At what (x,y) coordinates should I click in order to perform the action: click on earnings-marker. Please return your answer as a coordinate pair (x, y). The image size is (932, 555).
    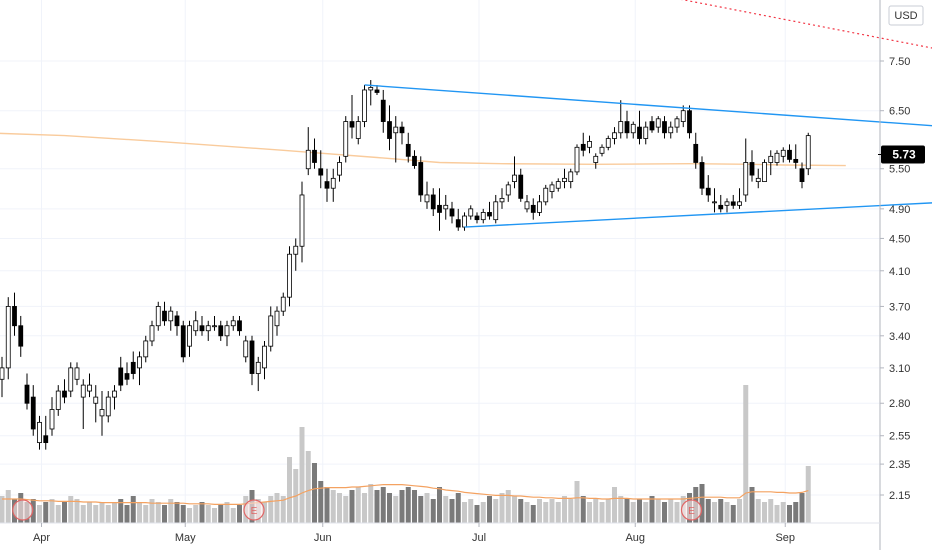
    Looking at the image, I should click on (23, 510).